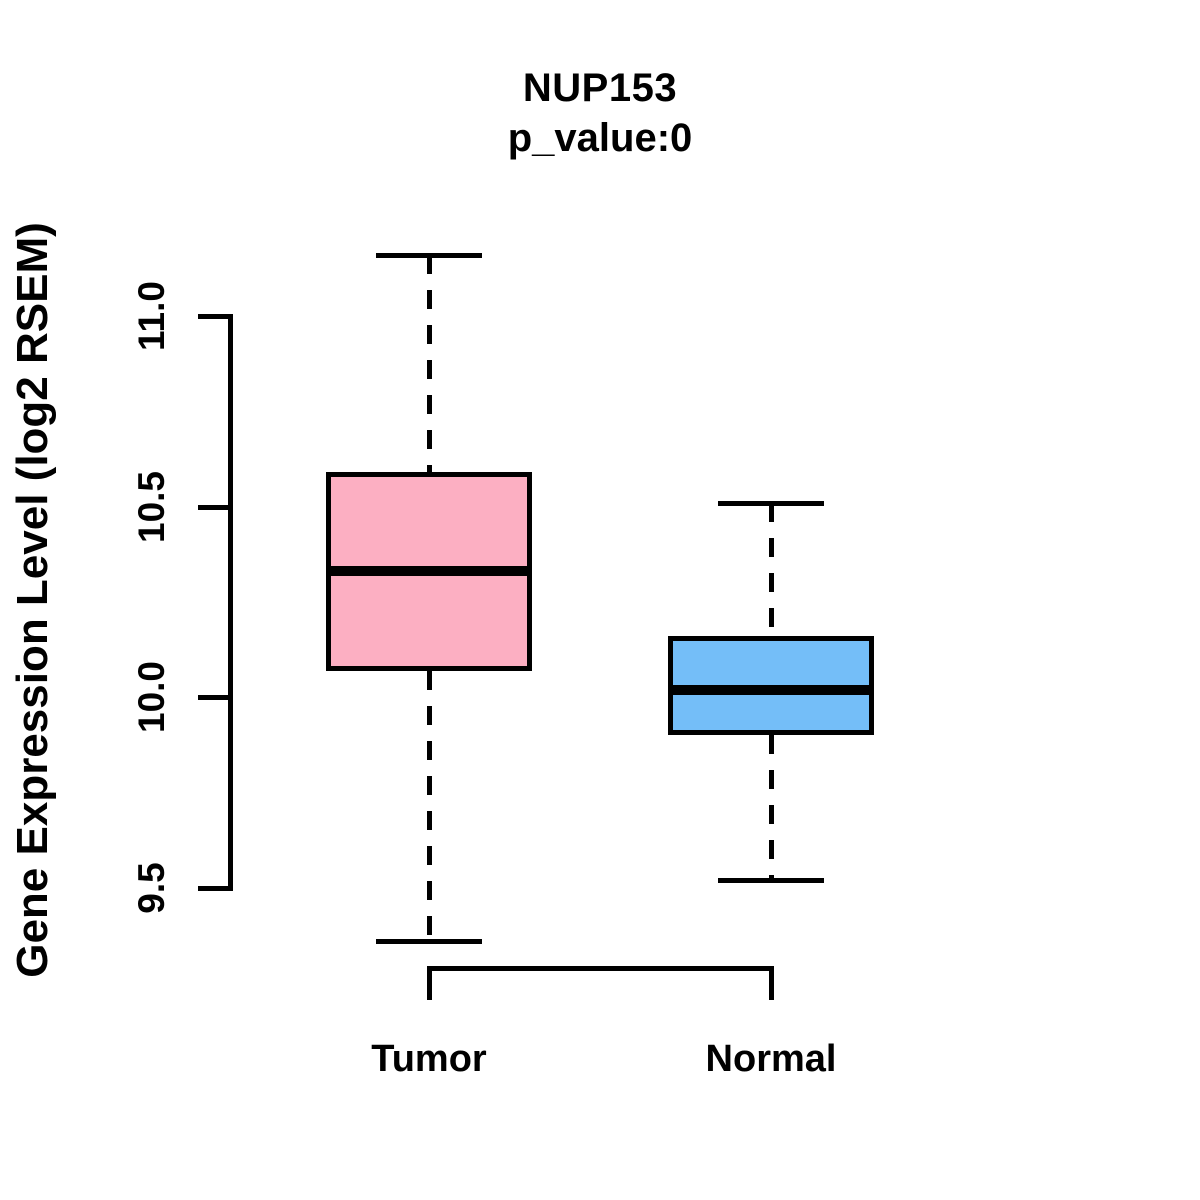 The image size is (1200, 1200). I want to click on x-tick-normal, so click(771, 983).